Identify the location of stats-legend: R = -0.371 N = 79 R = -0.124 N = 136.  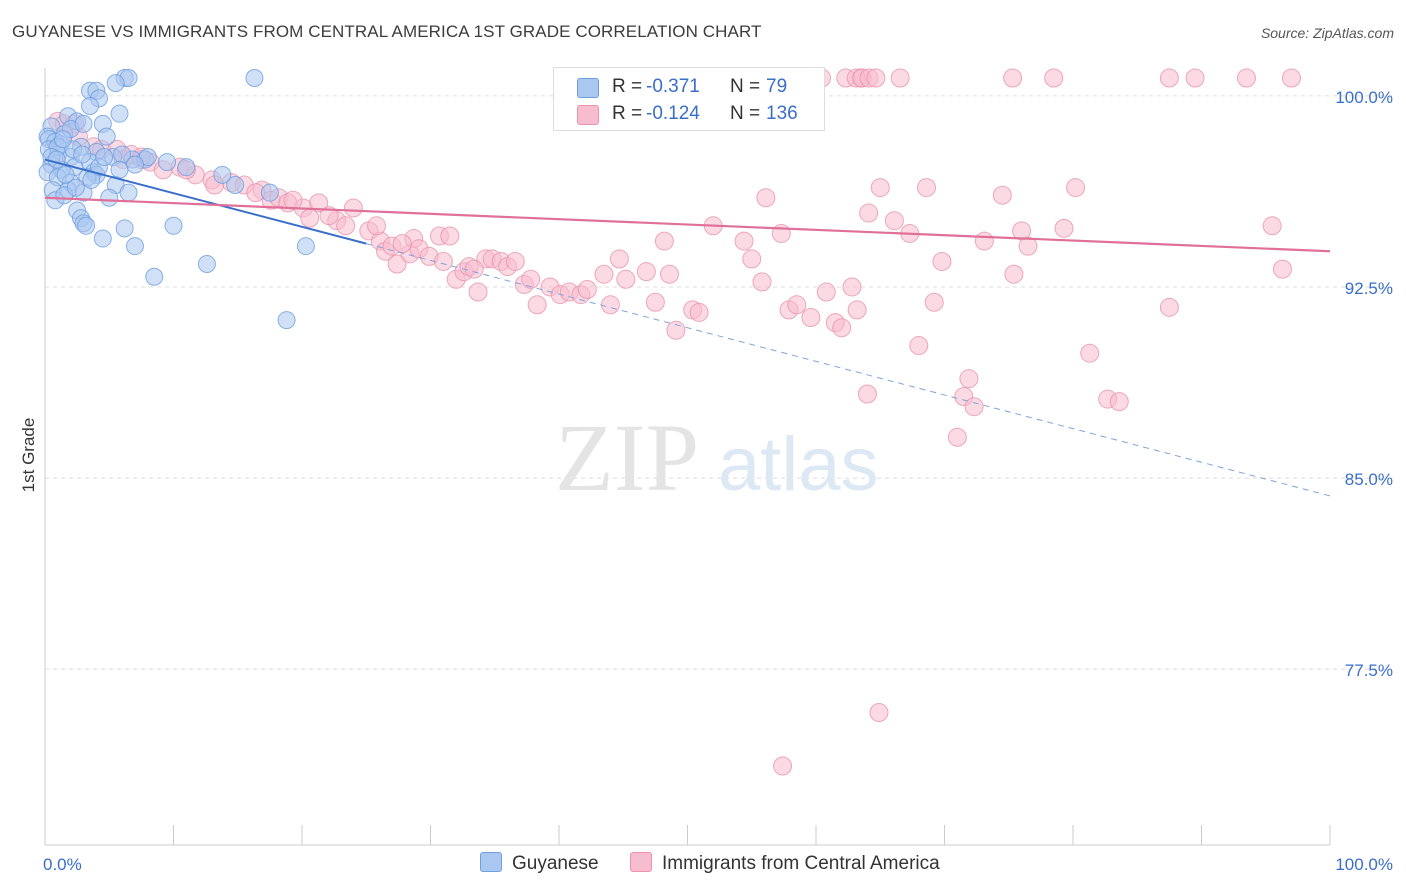
(689, 99).